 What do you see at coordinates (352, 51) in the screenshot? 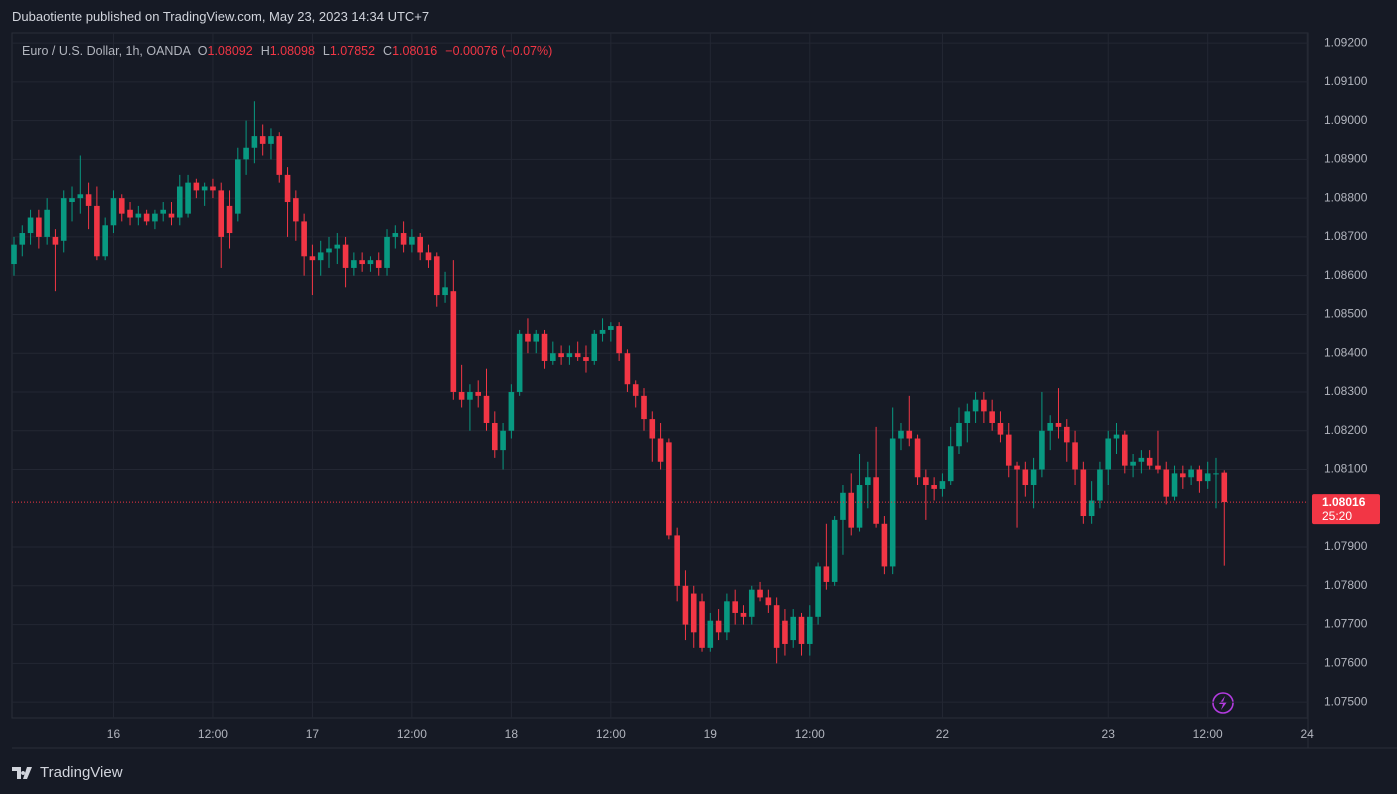
I see `low-value: 1.07852` at bounding box center [352, 51].